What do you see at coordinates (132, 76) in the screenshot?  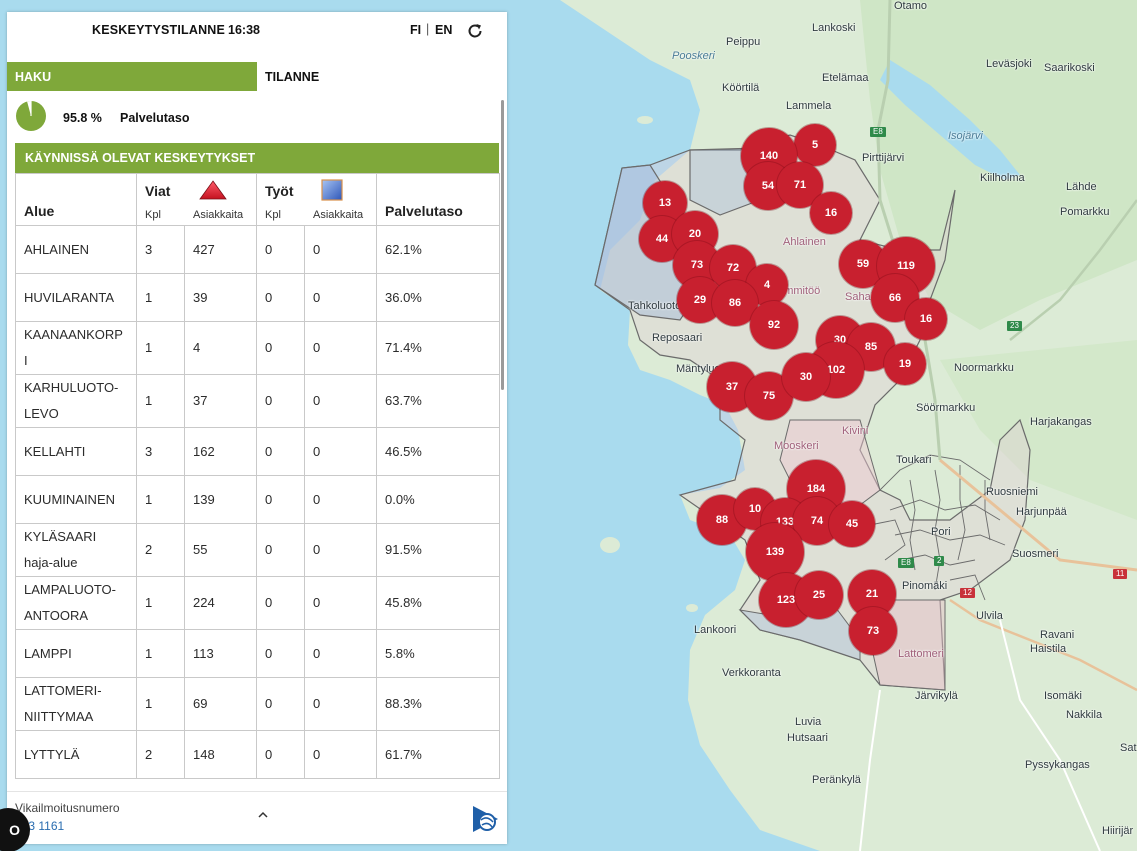 I see `tab-haku: HAKU` at bounding box center [132, 76].